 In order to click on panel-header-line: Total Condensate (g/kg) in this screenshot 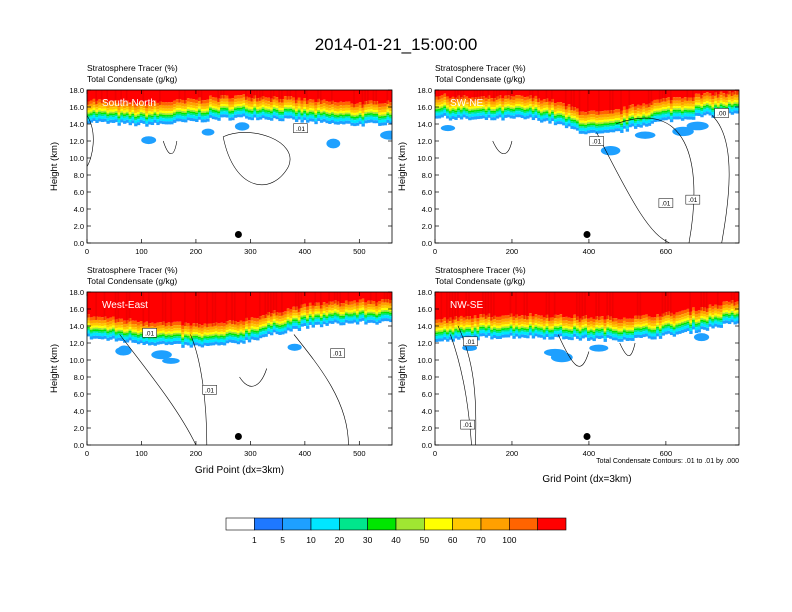, I will do `click(480, 281)`.